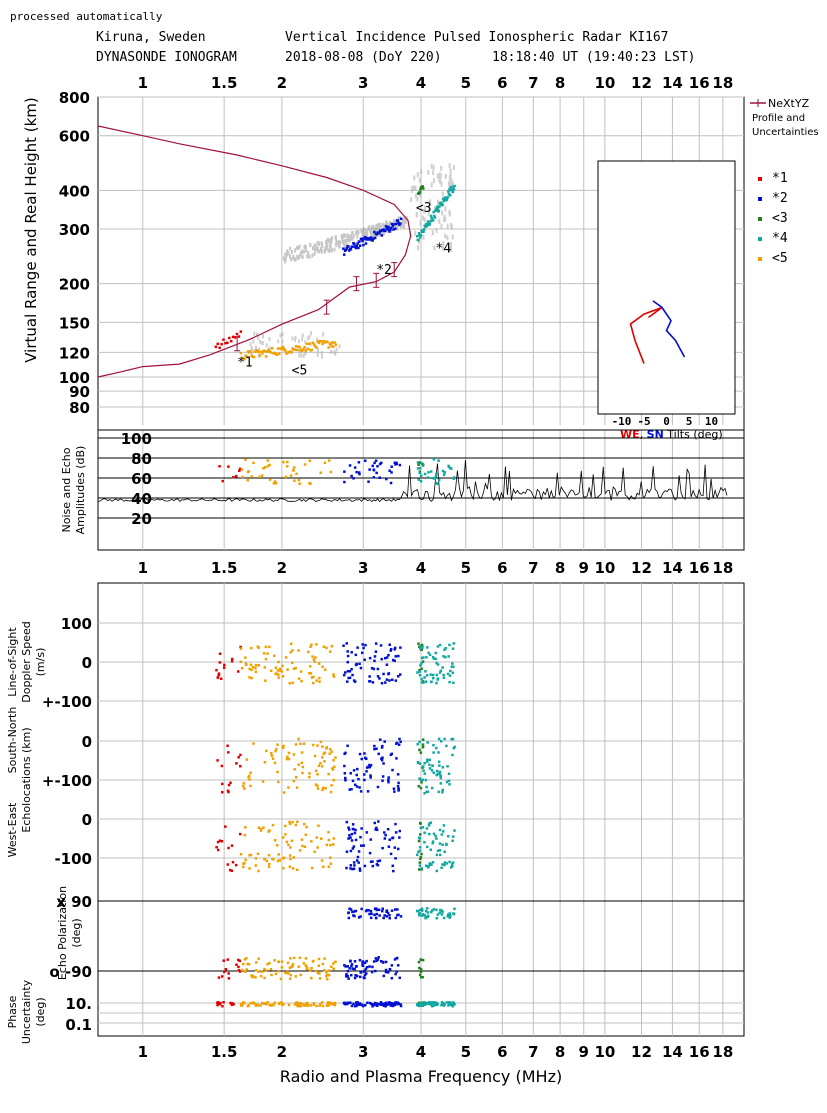 Image resolution: width=827 pixels, height=1113 pixels. I want to click on tilt-tick-label: 5, so click(689, 421).